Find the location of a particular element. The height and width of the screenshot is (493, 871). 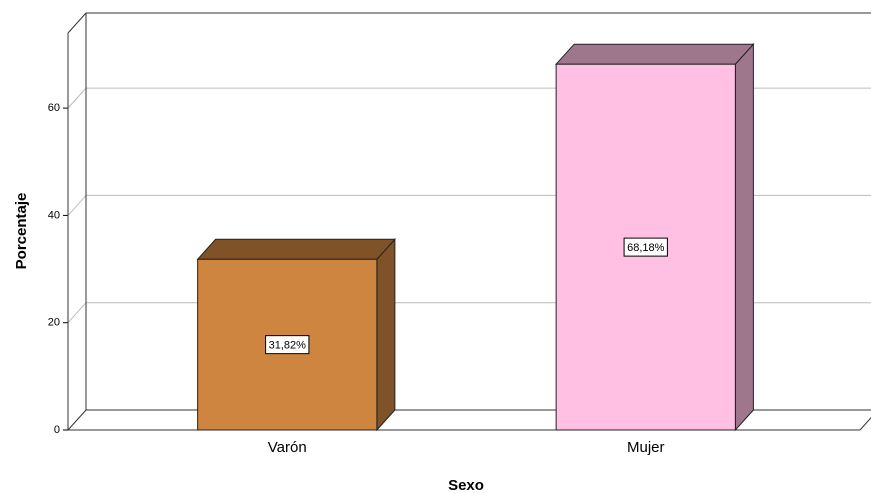

x-axis-label: Sexo is located at coordinates (466, 485).